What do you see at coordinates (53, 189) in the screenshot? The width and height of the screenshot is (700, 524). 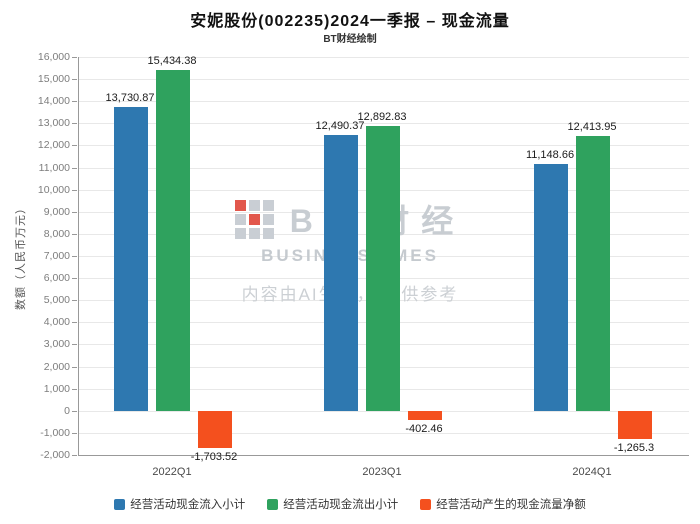 I see `y-axis-tick-label: 10,000` at bounding box center [53, 189].